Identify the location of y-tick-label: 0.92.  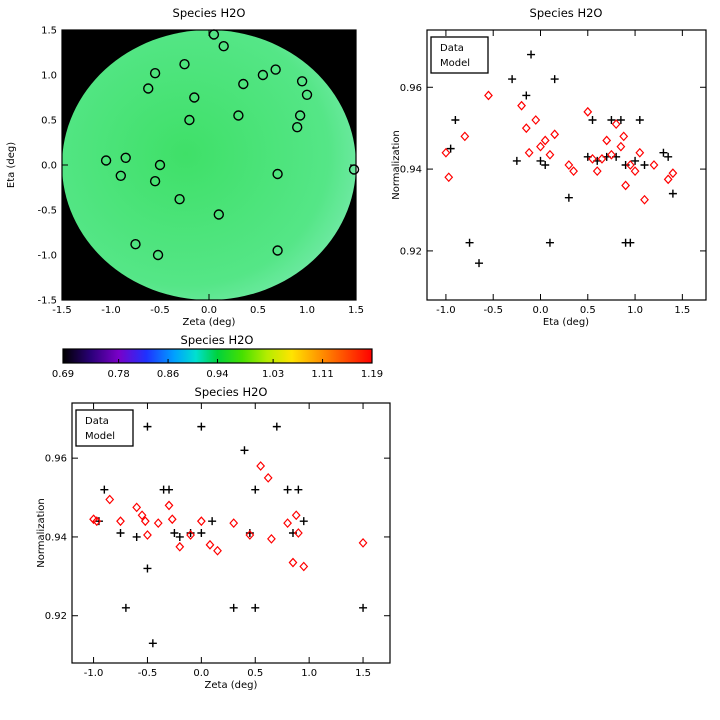
(411, 251).